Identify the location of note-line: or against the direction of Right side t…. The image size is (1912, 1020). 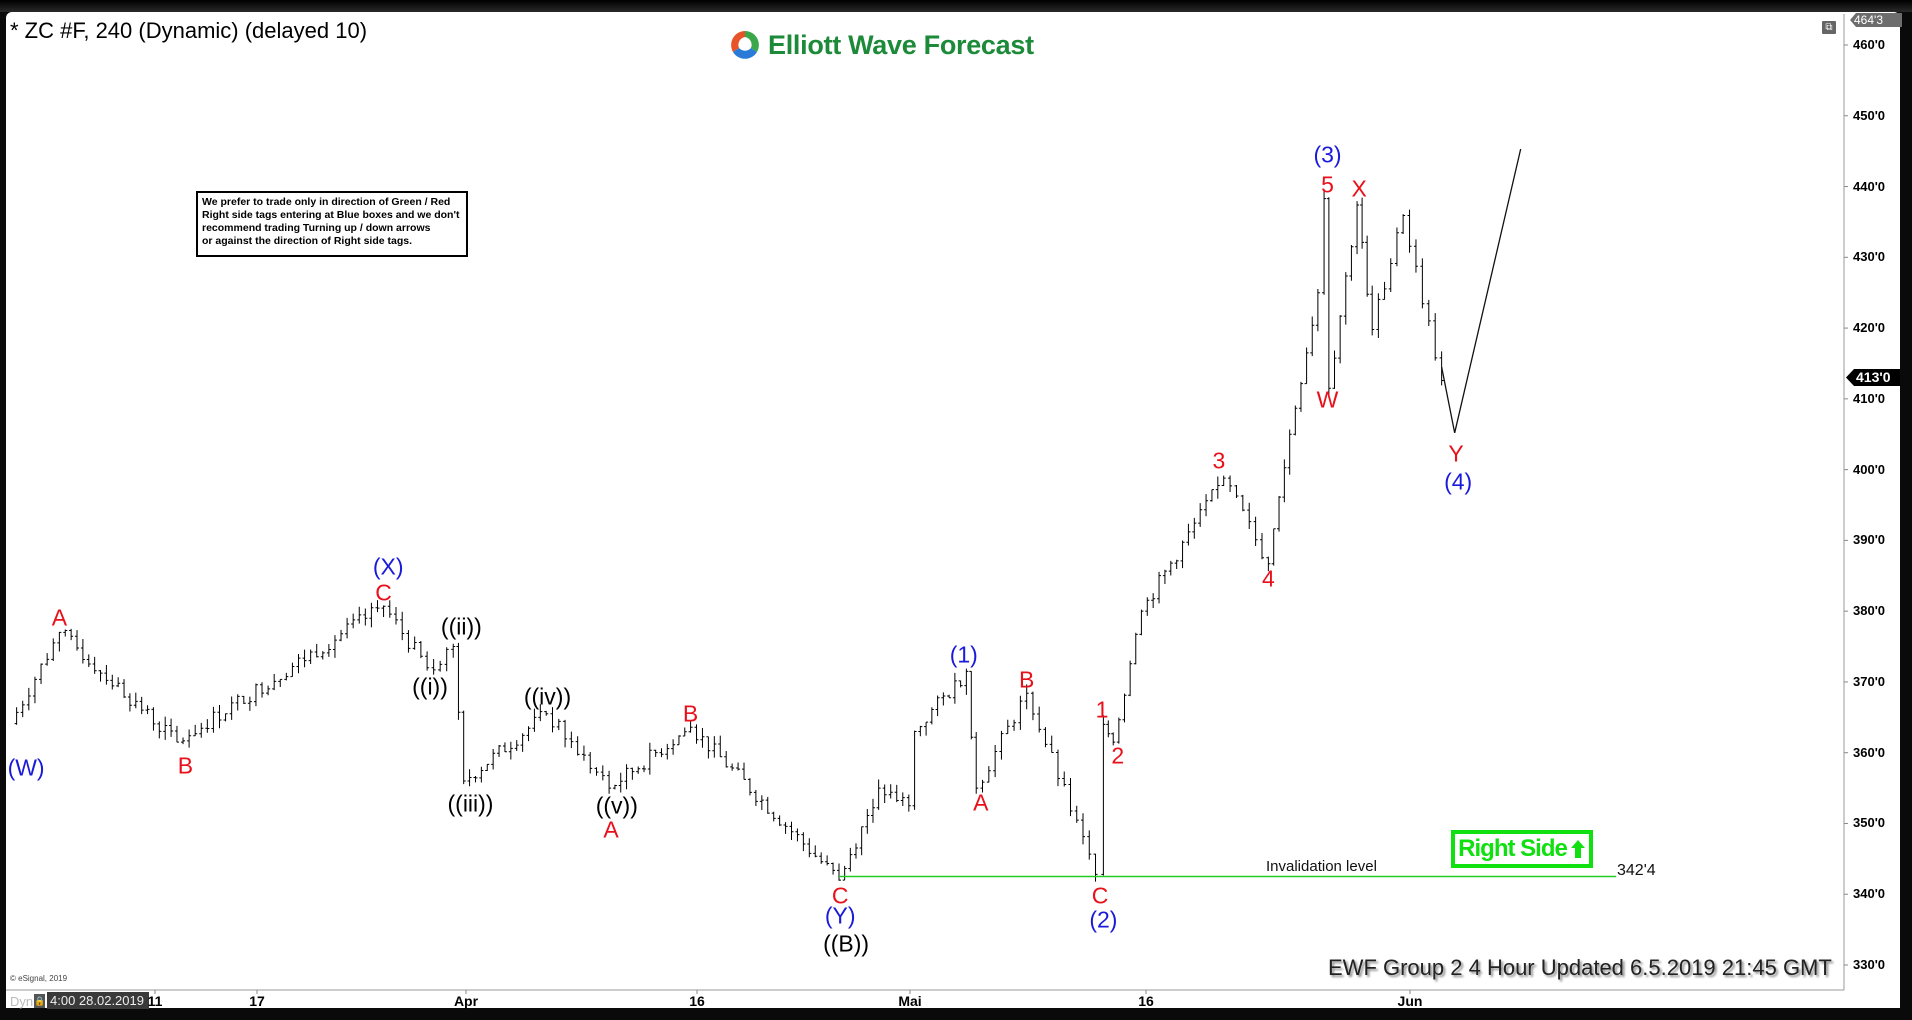
(307, 241).